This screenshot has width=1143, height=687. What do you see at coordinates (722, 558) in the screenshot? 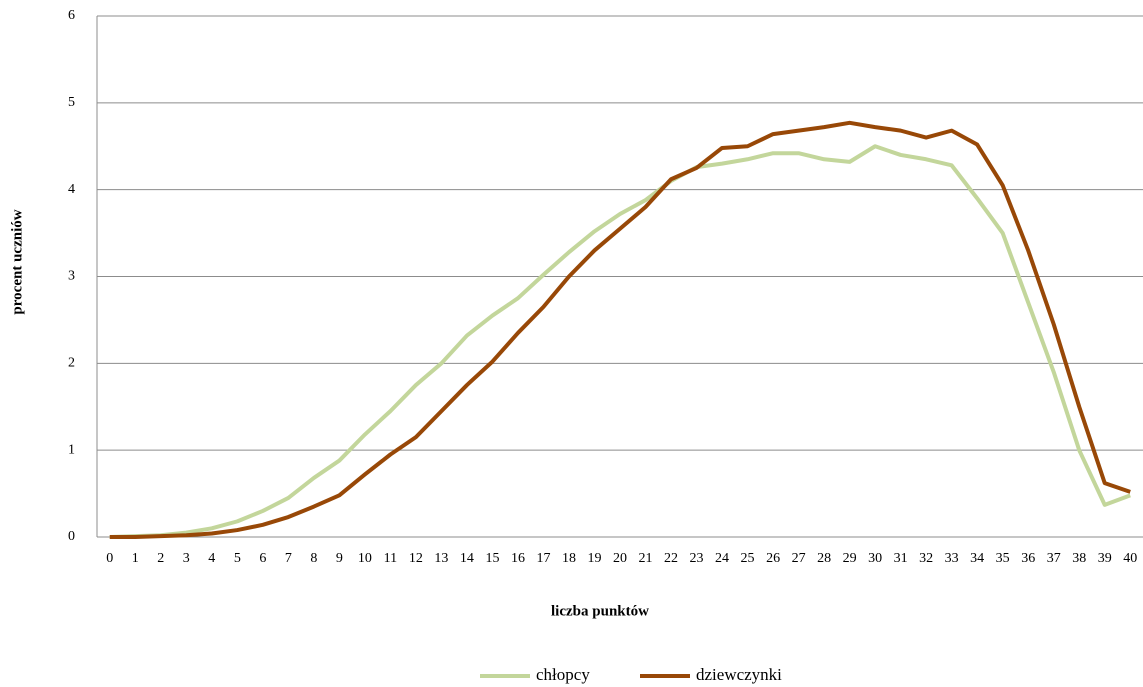
I see `x-tick-label: 24` at bounding box center [722, 558].